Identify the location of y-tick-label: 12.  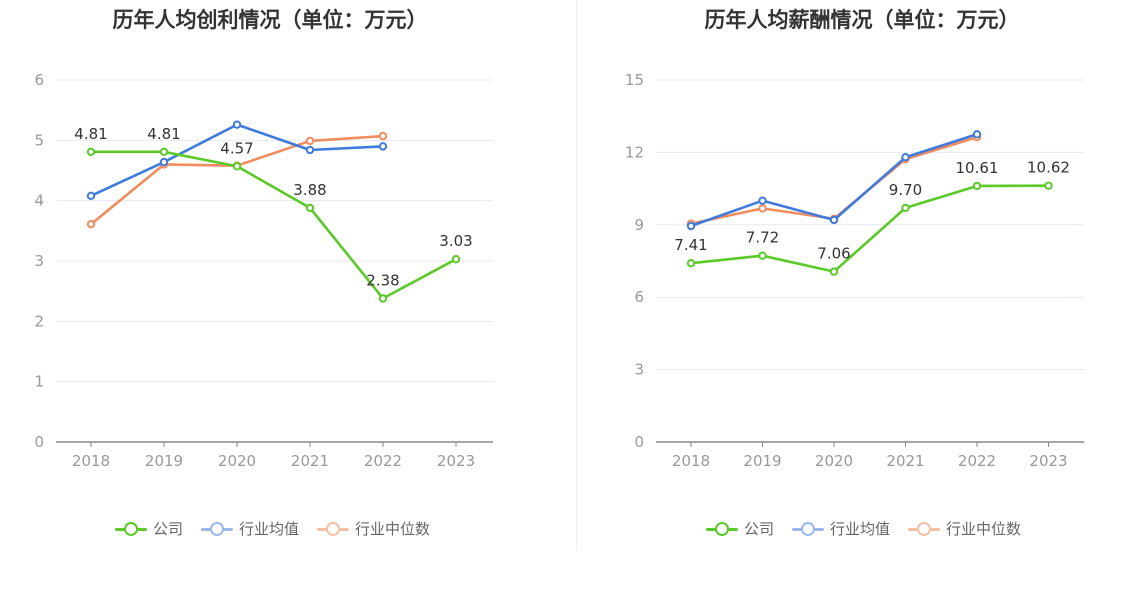
(634, 152).